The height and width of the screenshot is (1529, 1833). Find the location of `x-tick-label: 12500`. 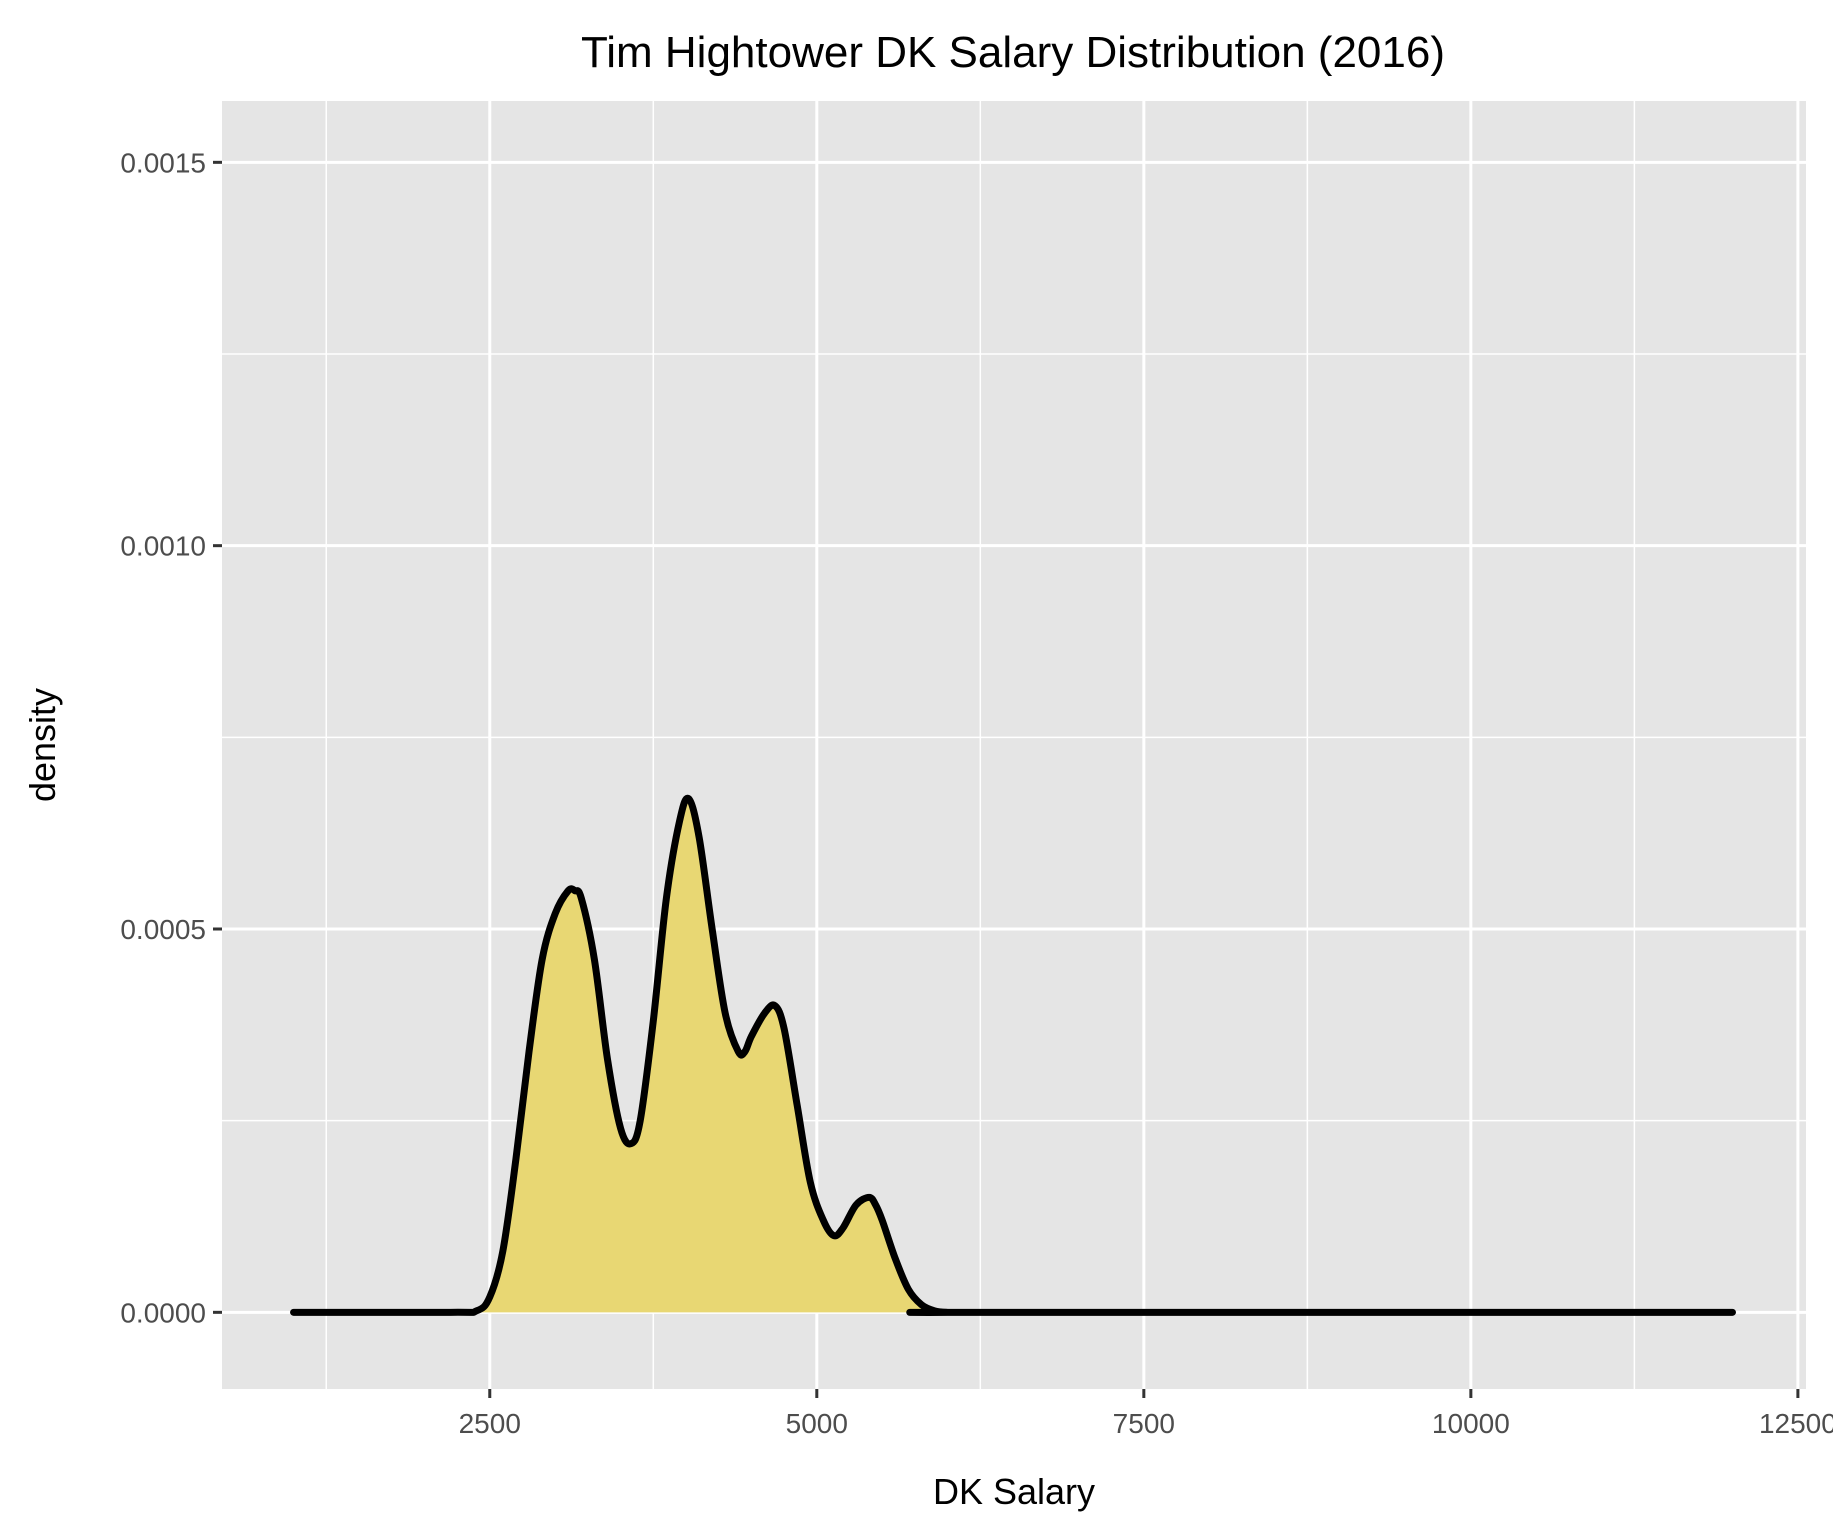

x-tick-label: 12500 is located at coordinates (1796, 1423).